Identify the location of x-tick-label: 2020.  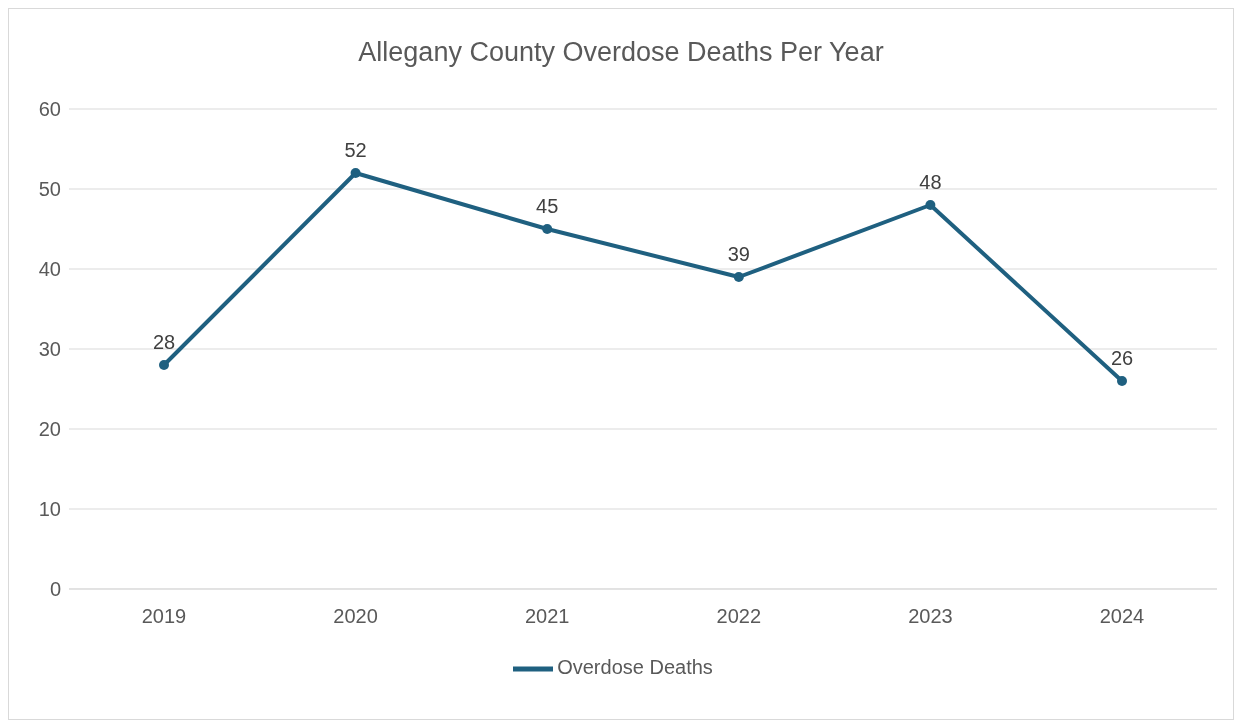
(355, 616).